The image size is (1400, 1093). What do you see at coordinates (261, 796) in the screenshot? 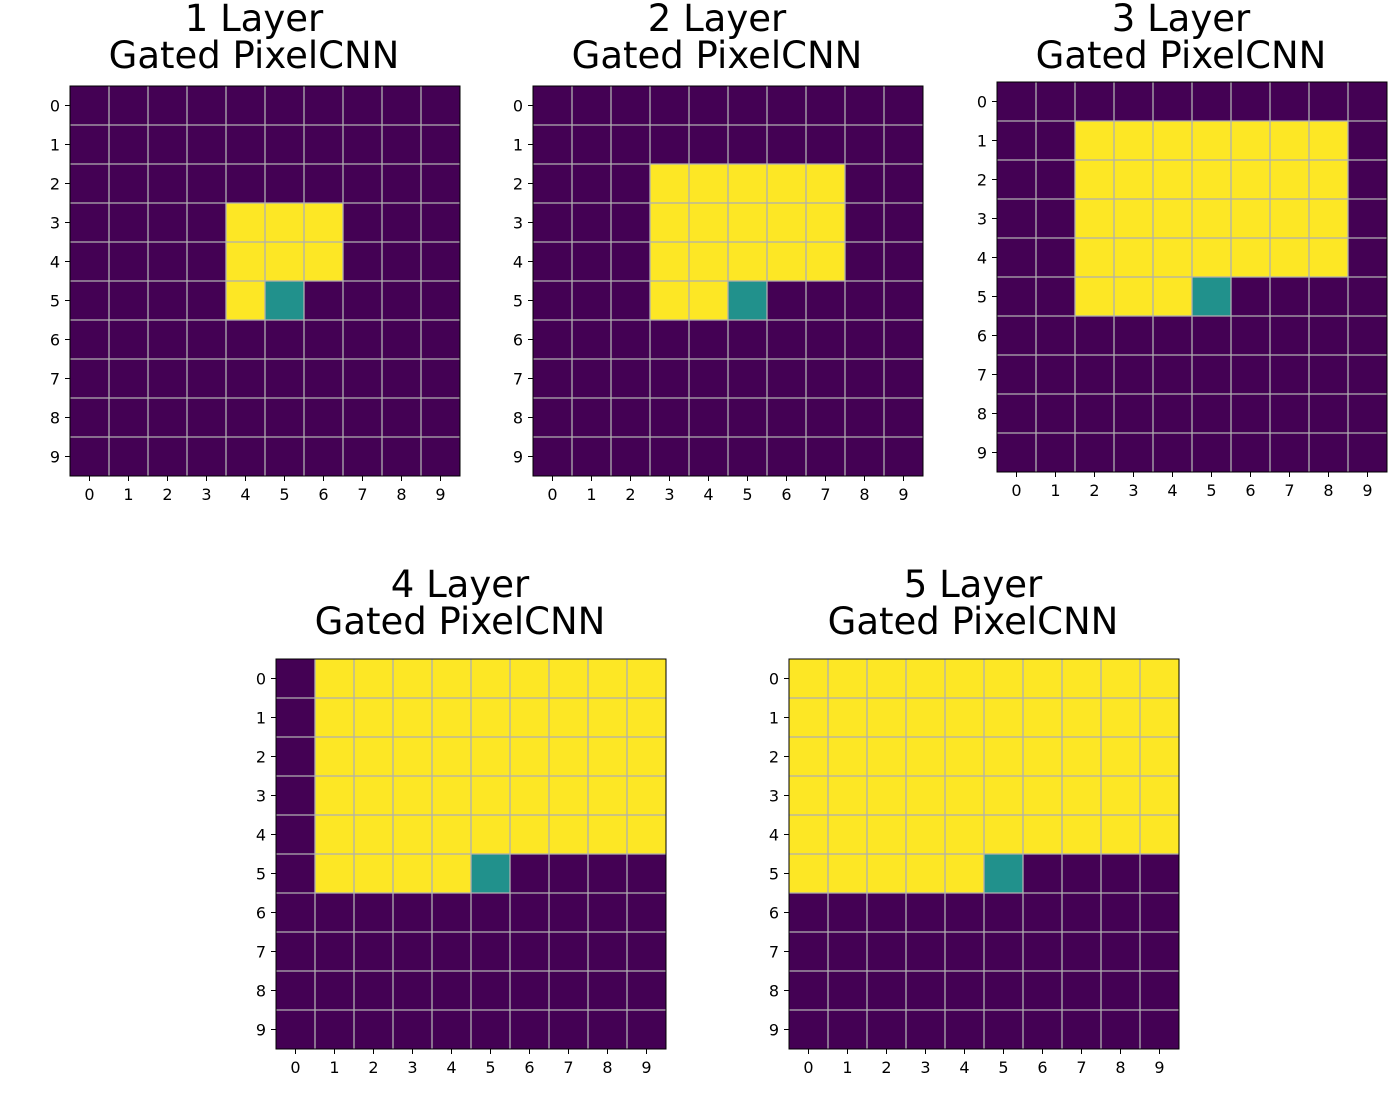
I see `y-tick-label: 3` at bounding box center [261, 796].